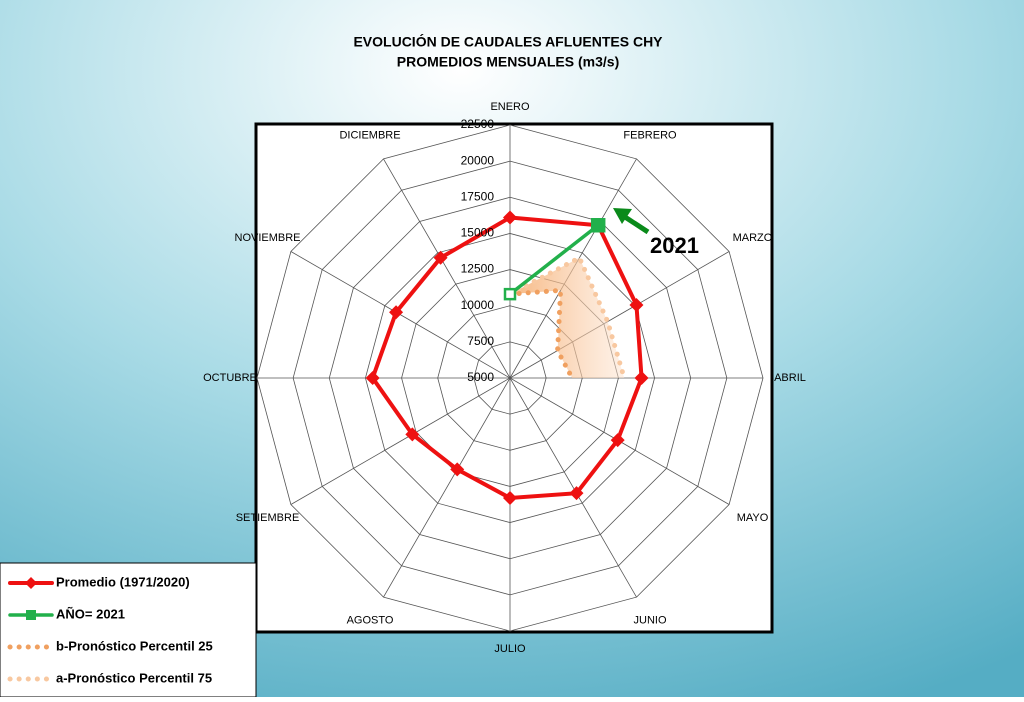 The width and height of the screenshot is (1024, 702). I want to click on y-tick-label: 20000, so click(478, 160).